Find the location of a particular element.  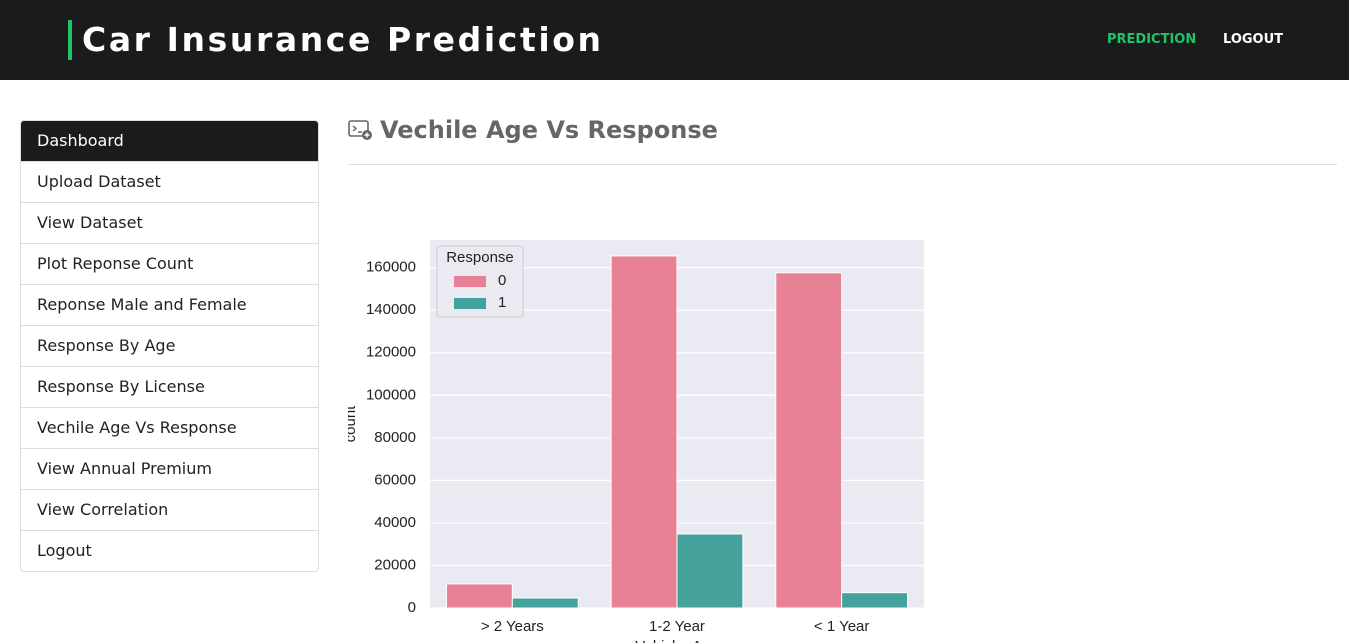

y-tick-label: 100000 is located at coordinates (391, 394).